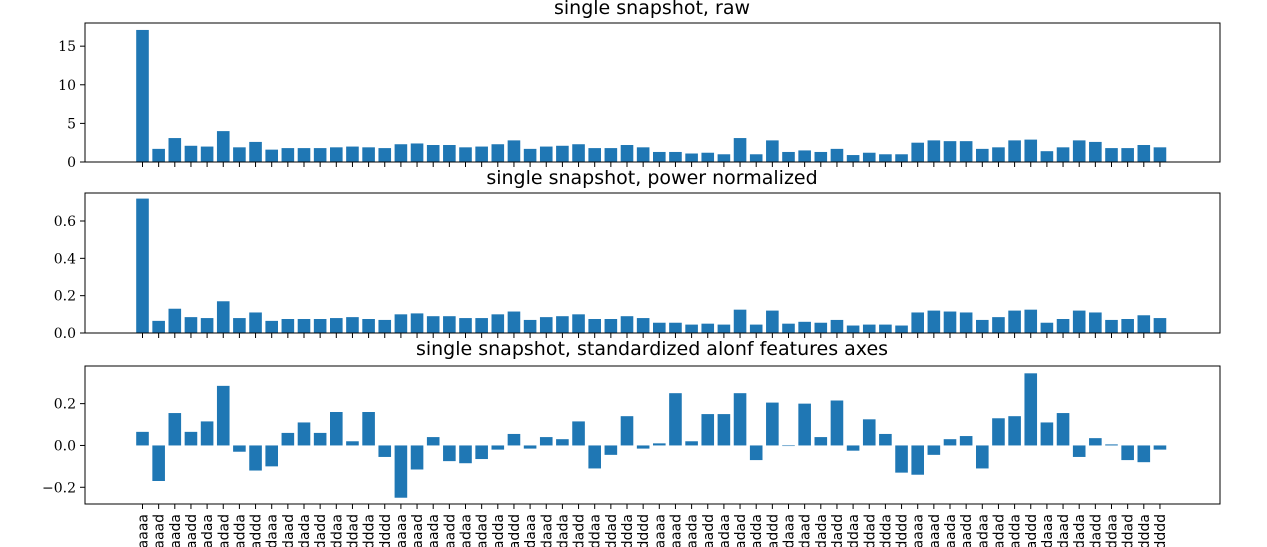 This screenshot has width=1267, height=547. I want to click on x-tick-label: aaaa, so click(919, 530).